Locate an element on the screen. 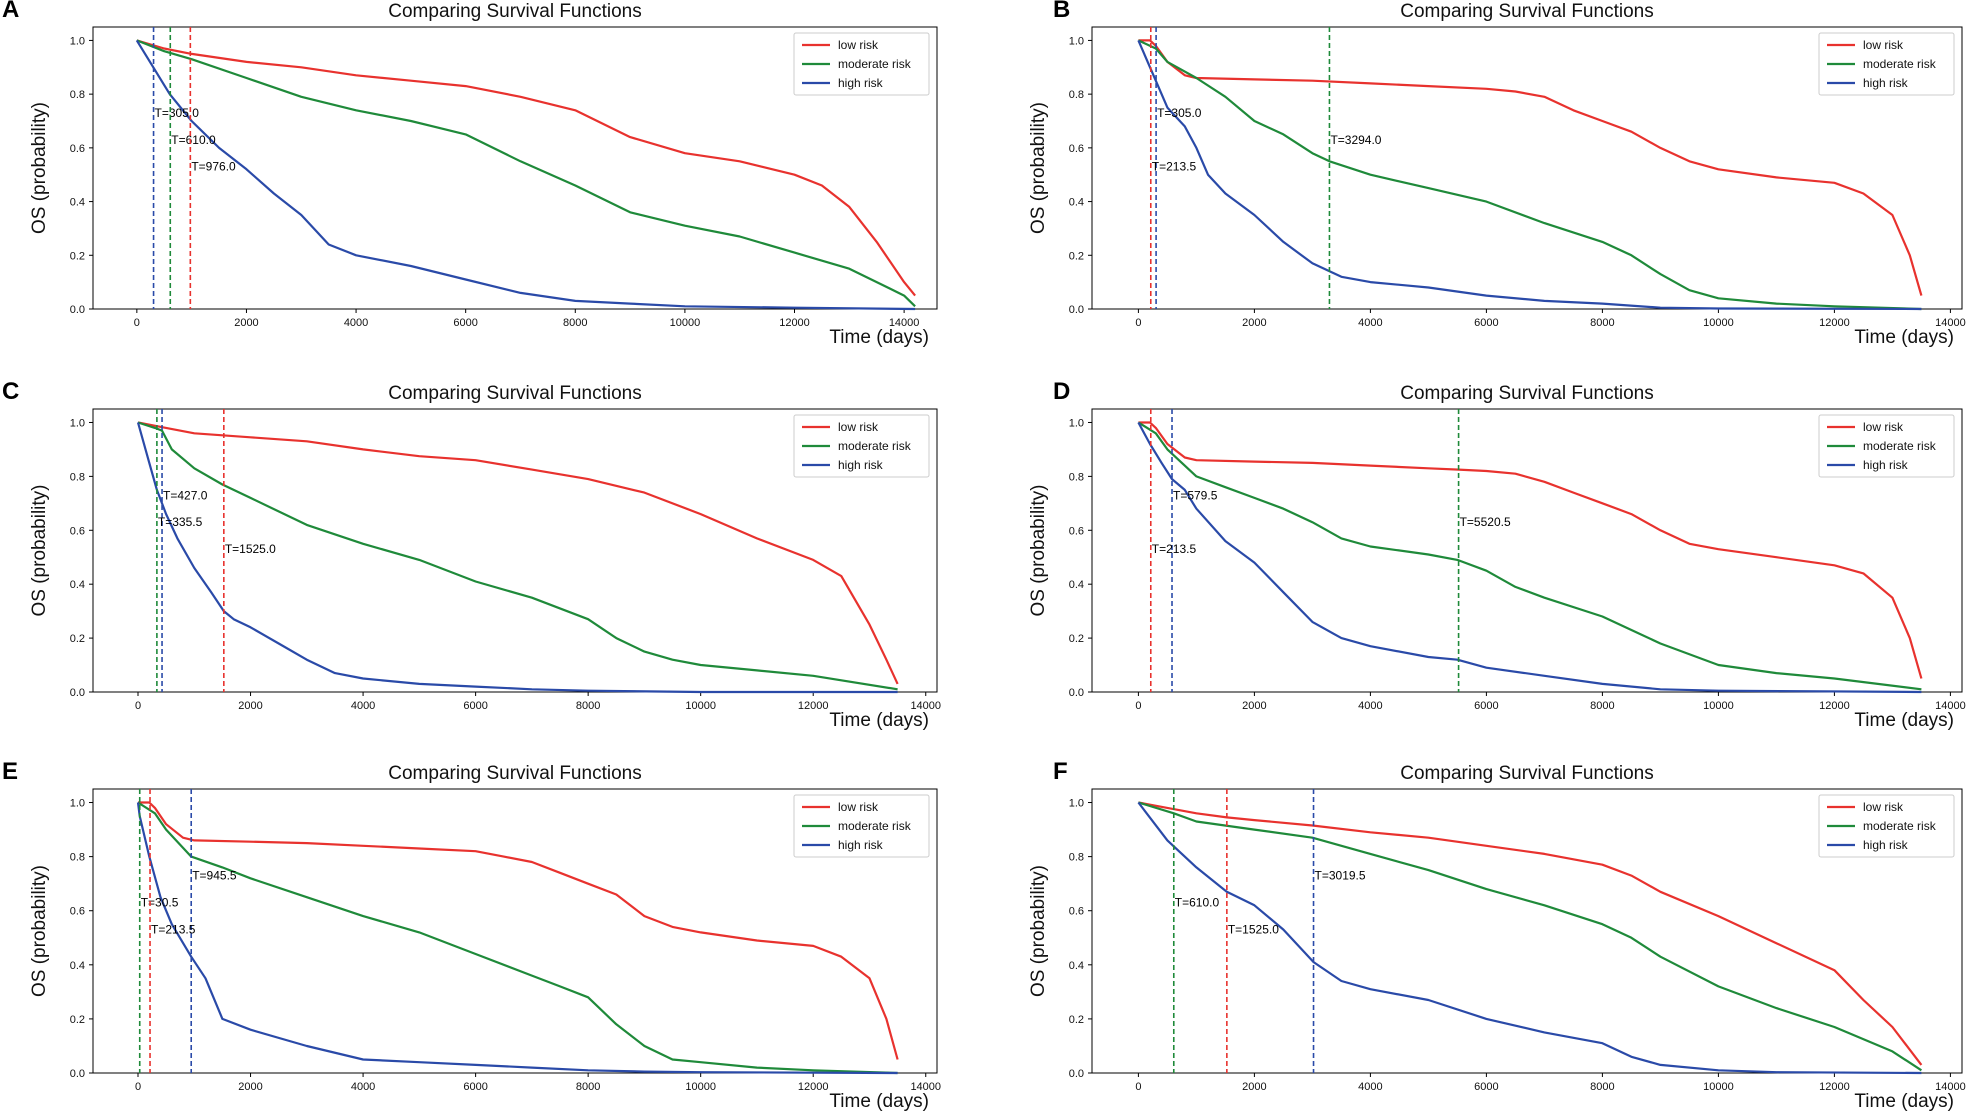  legend-label: low risk is located at coordinates (1883, 427).